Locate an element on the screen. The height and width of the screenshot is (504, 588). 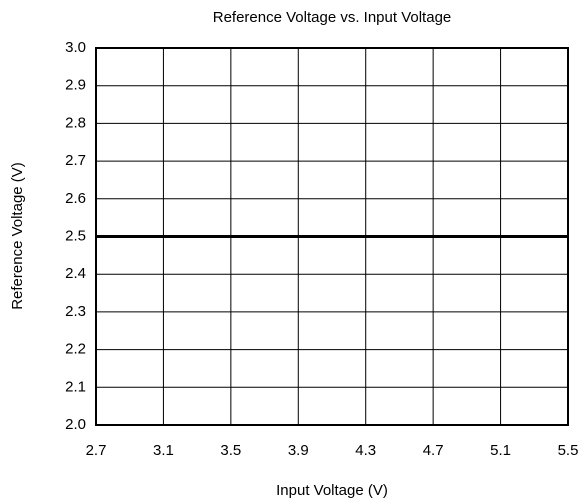
y-tick-label: 2.1 is located at coordinates (75, 386).